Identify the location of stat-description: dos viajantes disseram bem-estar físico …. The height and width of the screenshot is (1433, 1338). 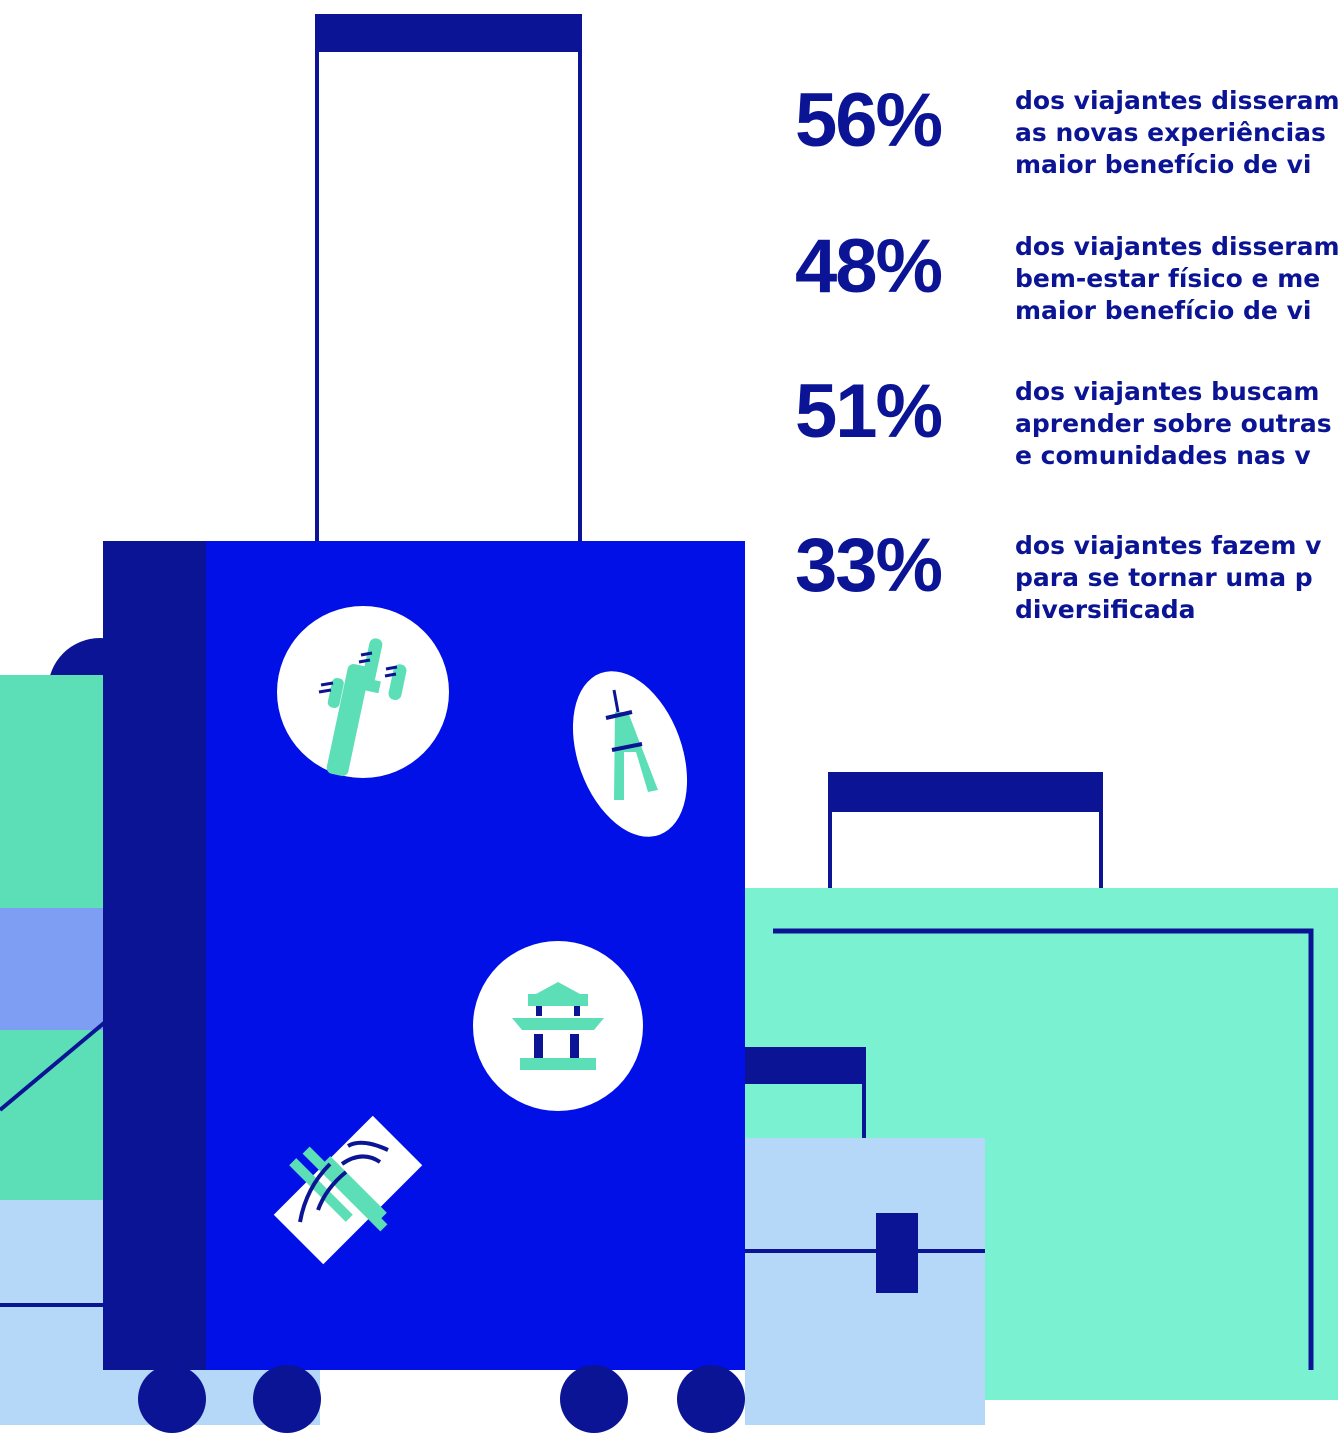
(1176, 279).